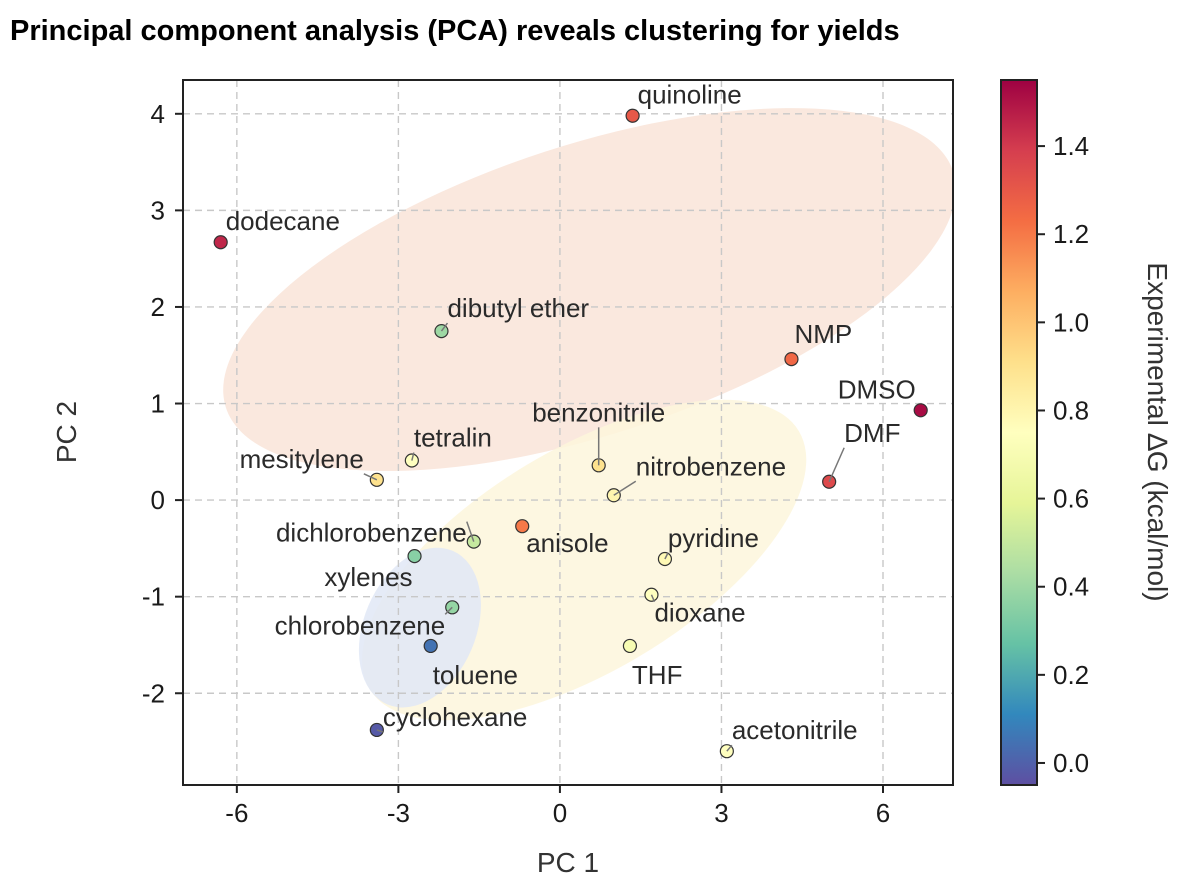 This screenshot has width=1190, height=884. Describe the element at coordinates (1071, 763) in the screenshot. I see `colorbar-tick-label: 0.0` at that location.